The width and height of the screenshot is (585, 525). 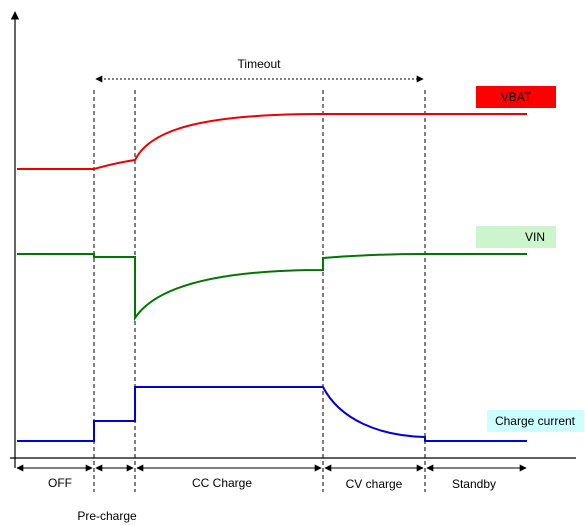 I want to click on charge-current-label-box, so click(x=535, y=421).